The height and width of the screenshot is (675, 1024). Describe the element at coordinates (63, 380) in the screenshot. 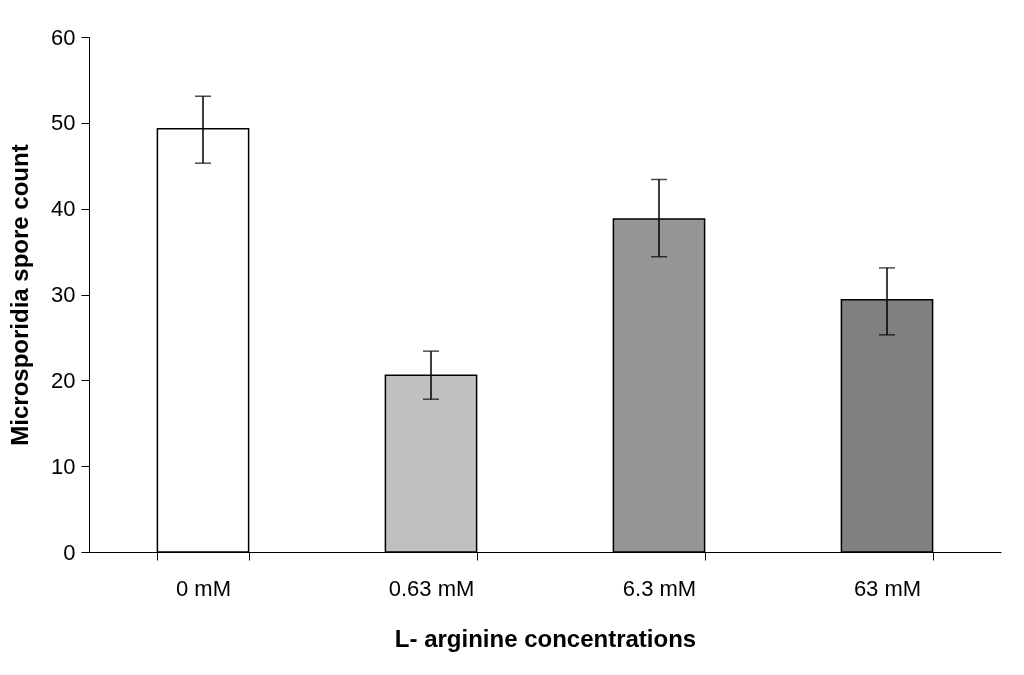

I see `y-tick-label: 20` at that location.